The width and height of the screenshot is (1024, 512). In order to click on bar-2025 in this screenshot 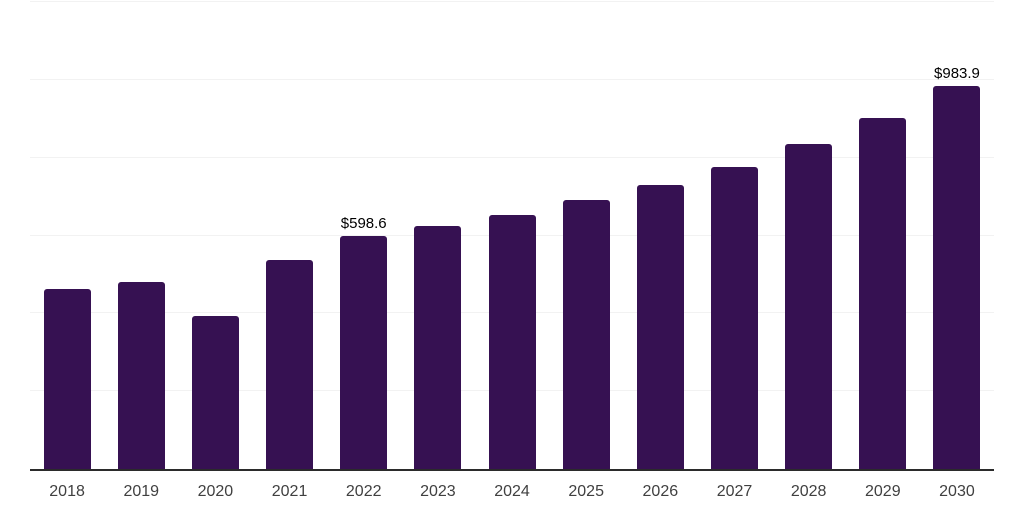, I will do `click(586, 334)`.